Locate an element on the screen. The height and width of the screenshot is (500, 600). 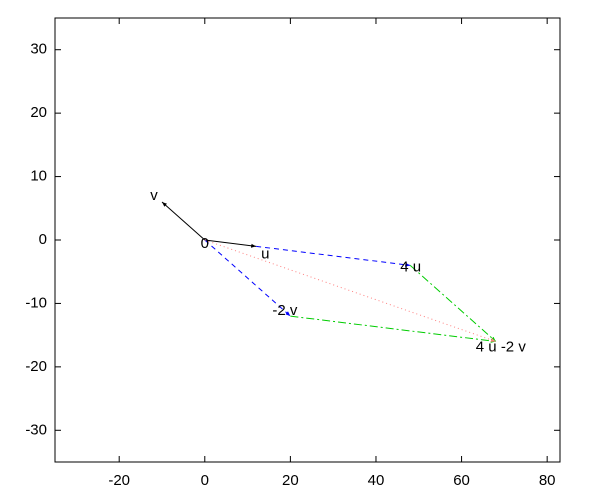
annotation: 4 u is located at coordinates (410, 266).